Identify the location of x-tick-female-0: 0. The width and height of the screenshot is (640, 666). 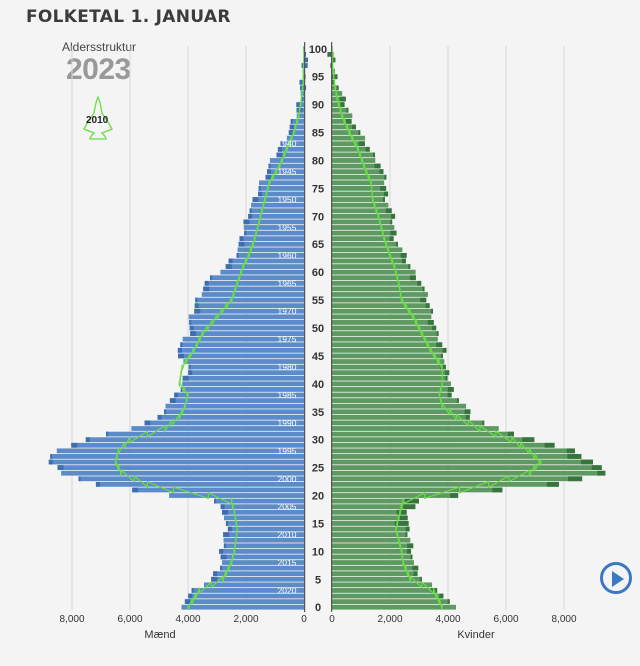
(332, 619).